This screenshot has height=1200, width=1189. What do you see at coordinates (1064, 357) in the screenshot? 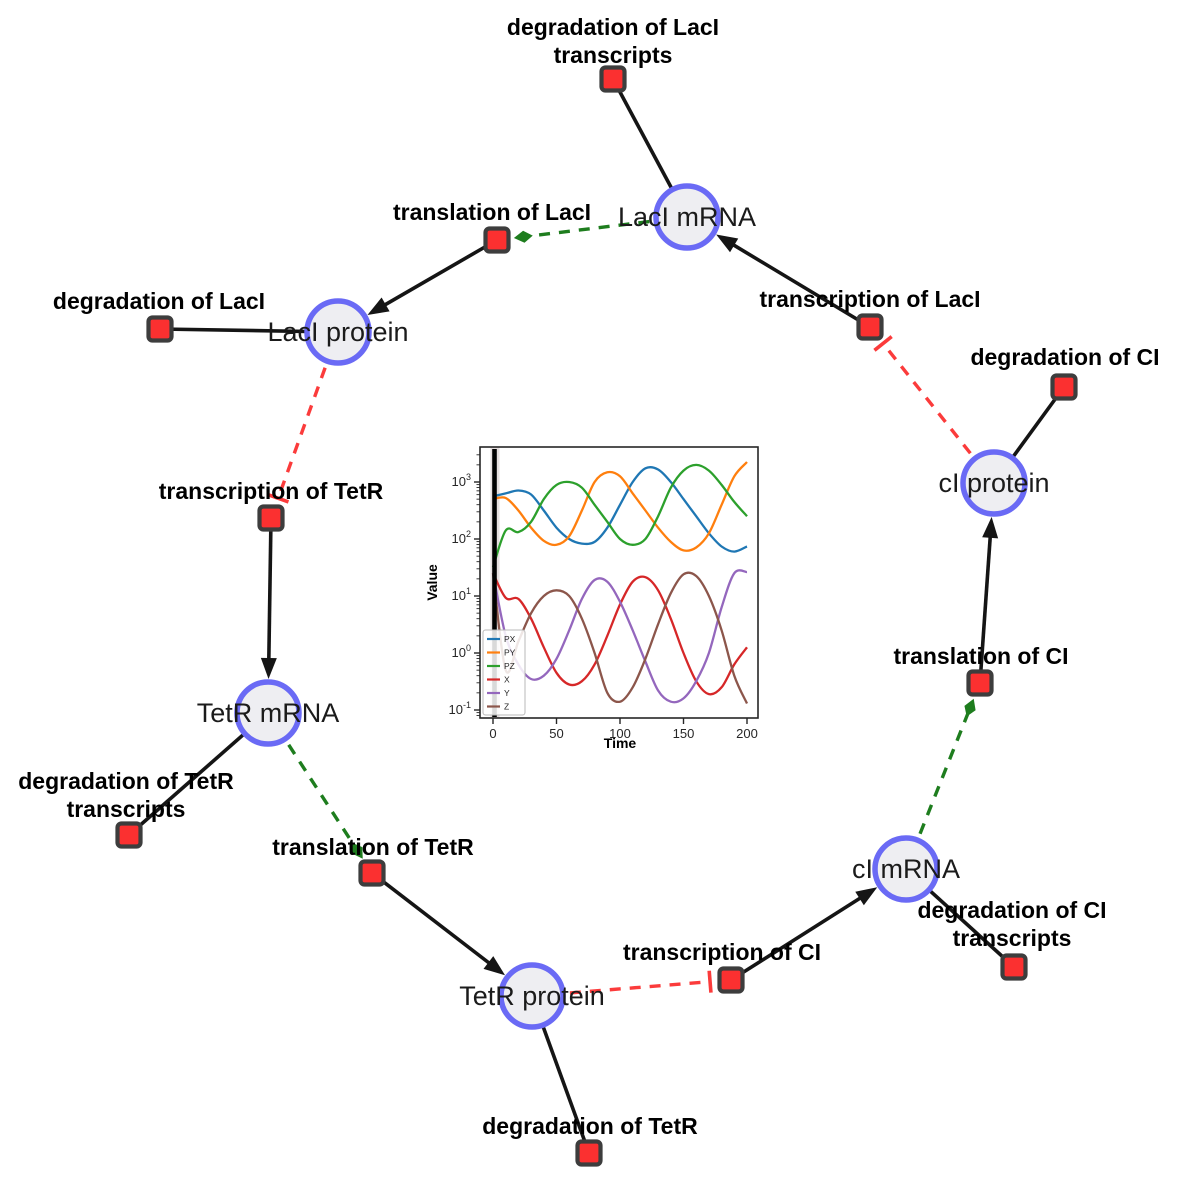
I see `reaction-label-deg_ci: degradation of CI` at bounding box center [1064, 357].